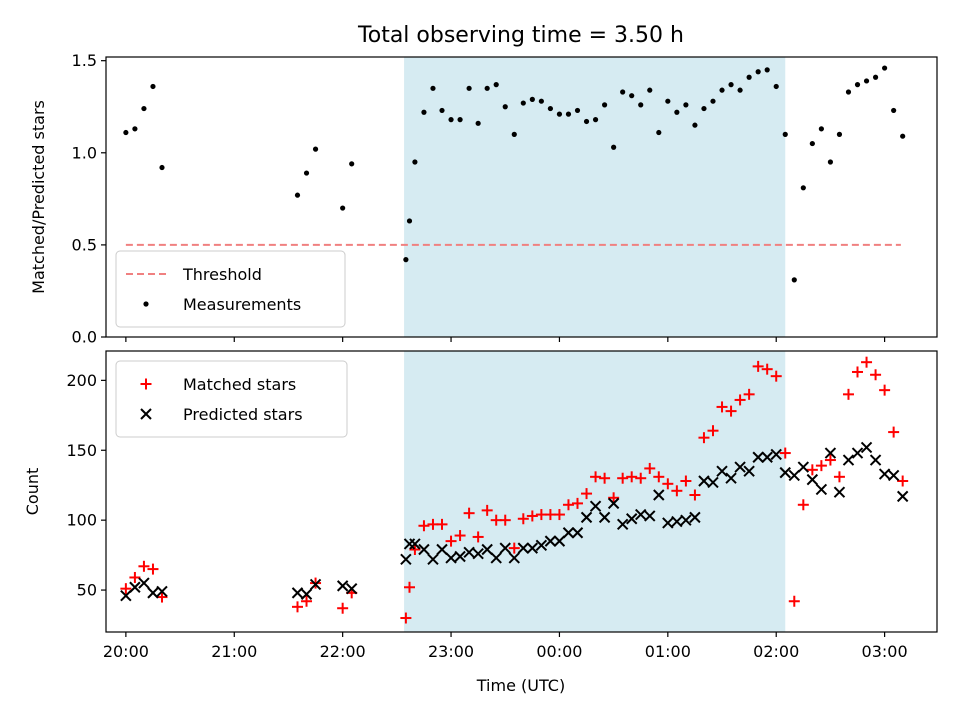  I want to click on x-tick-label: 03:00, so click(885, 651).